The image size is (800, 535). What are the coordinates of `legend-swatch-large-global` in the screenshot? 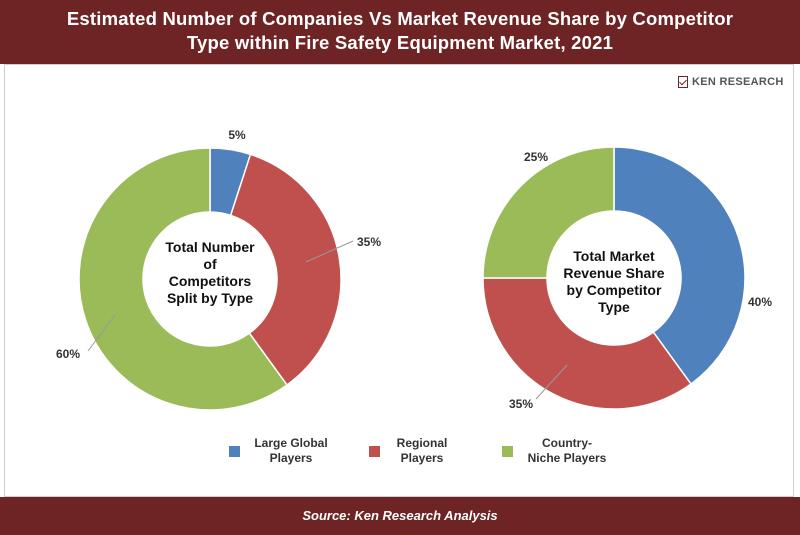 It's located at (234, 451).